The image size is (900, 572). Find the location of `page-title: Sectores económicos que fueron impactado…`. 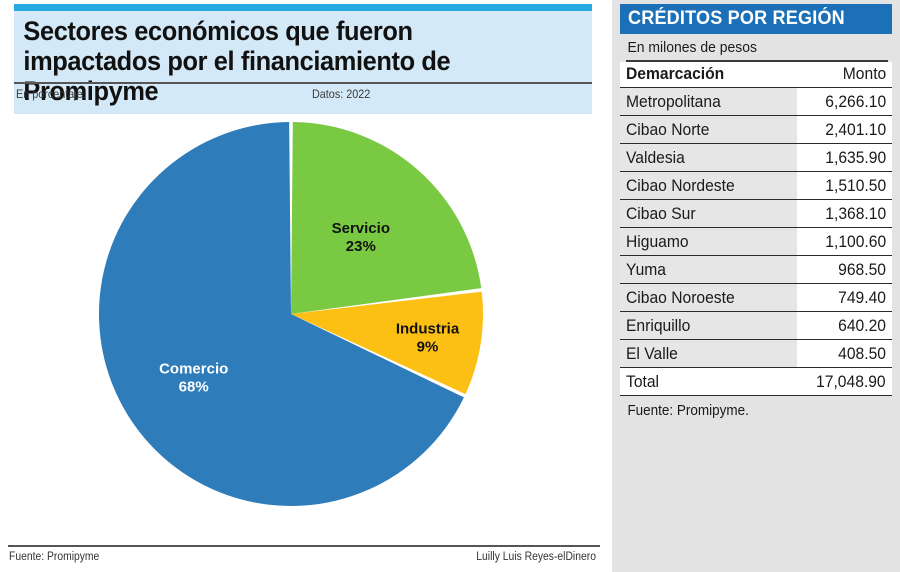

page-title: Sectores económicos que fueron impactado… is located at coordinates (237, 61).